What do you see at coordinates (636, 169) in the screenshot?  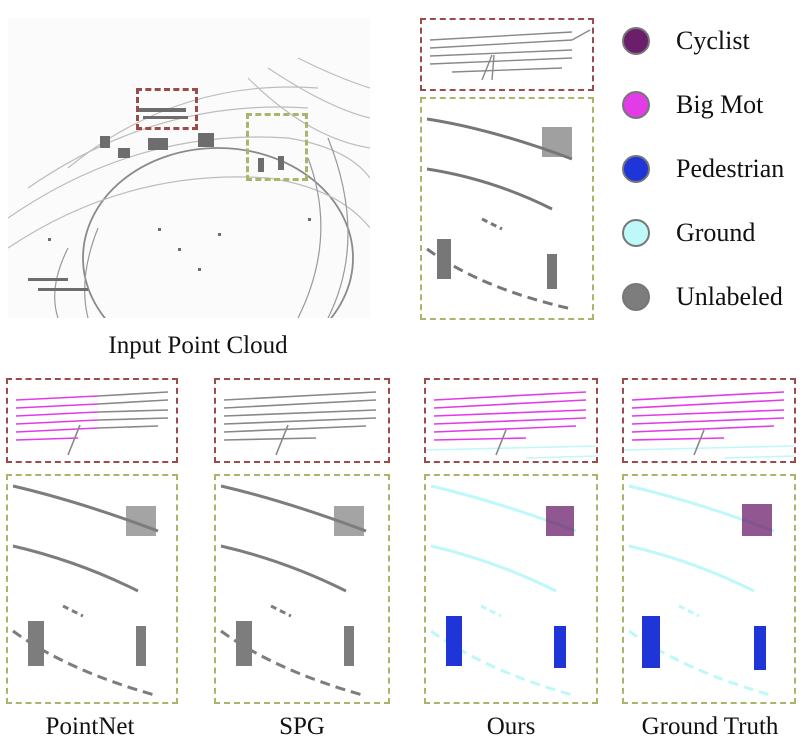 I see `legend-dot-pedestrian` at bounding box center [636, 169].